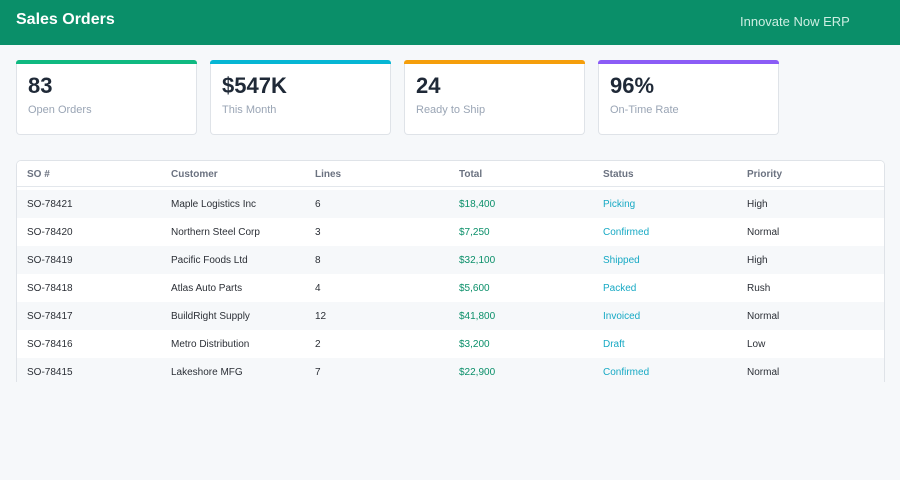 This screenshot has width=900, height=480. Describe the element at coordinates (756, 344) in the screenshot. I see `cell-priority: Low` at that location.